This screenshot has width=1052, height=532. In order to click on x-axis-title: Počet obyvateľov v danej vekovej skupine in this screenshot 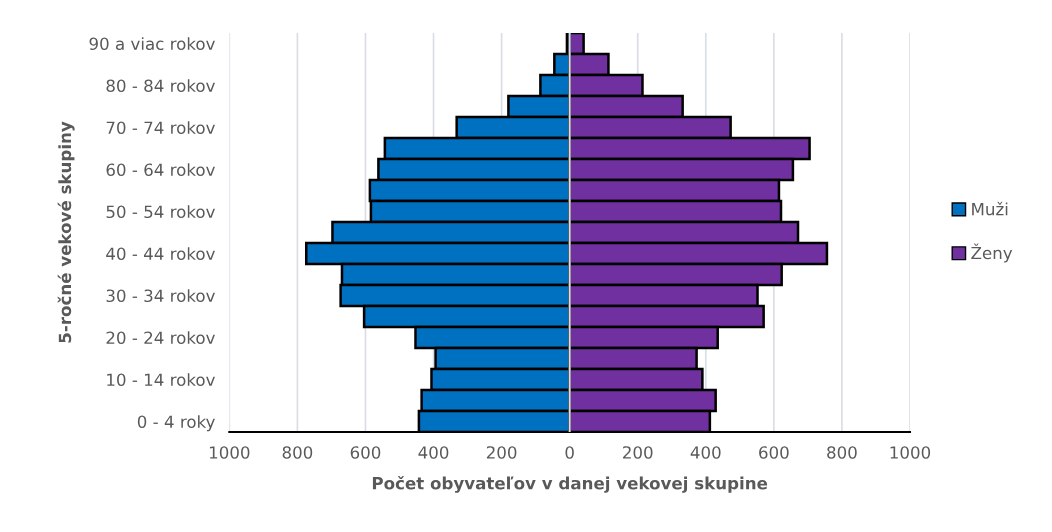, I will do `click(570, 484)`.